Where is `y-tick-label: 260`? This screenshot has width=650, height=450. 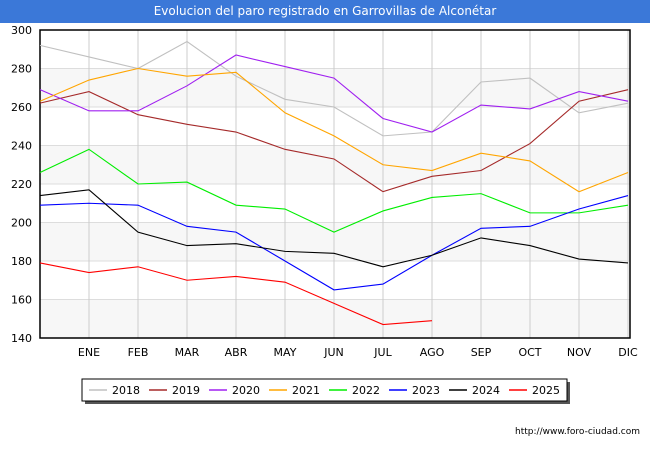 y-tick-label: 260 is located at coordinates (21, 107).